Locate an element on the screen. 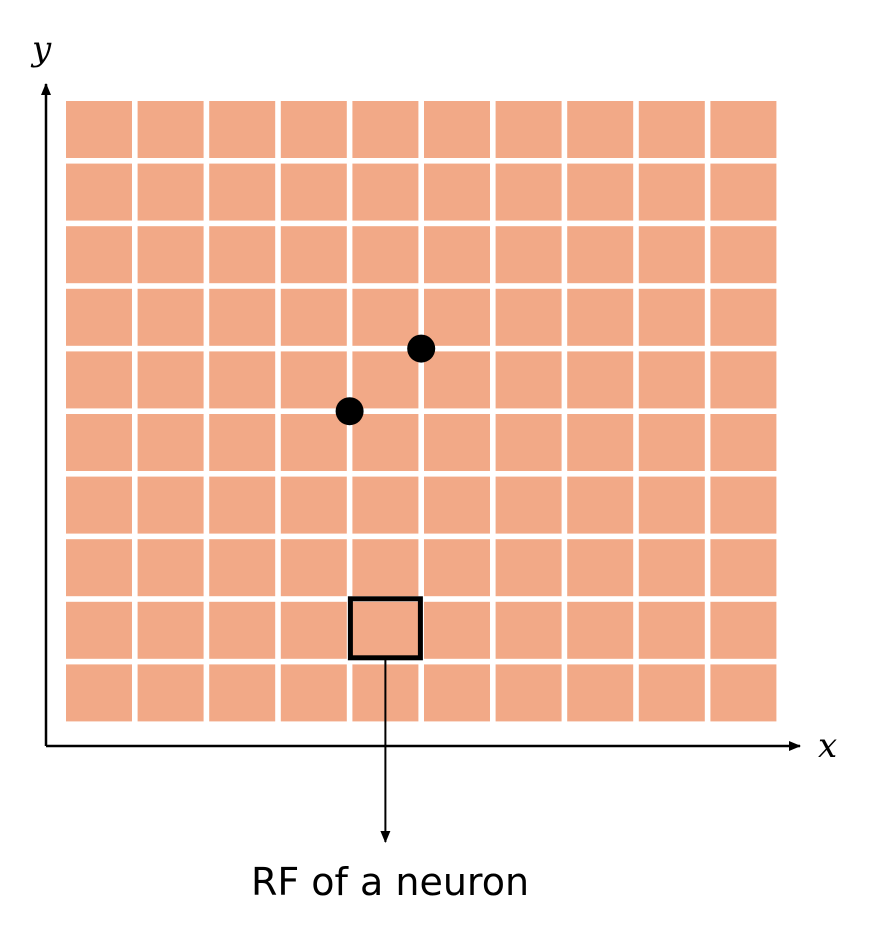 The image size is (872, 944). points is located at coordinates (385, 380).